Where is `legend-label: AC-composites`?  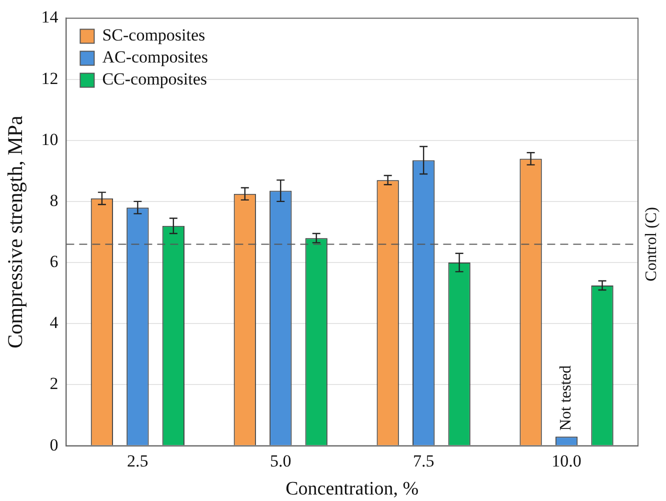
legend-label: AC-composites is located at coordinates (155, 57).